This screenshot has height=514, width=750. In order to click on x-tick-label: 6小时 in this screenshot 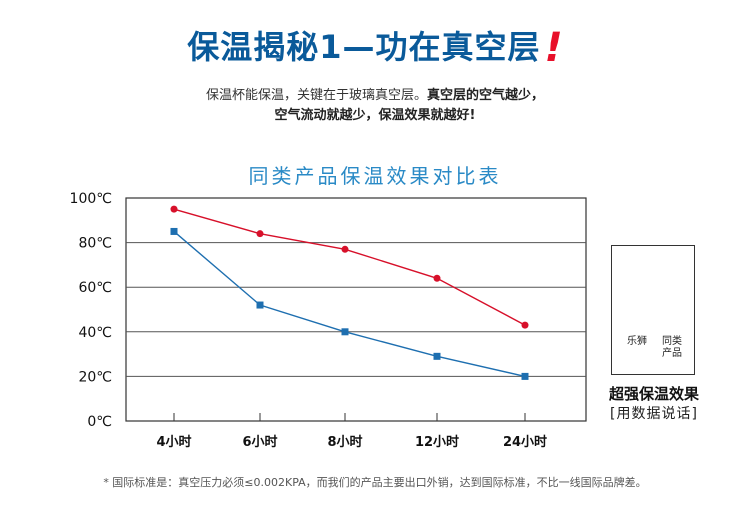, I will do `click(259, 442)`.